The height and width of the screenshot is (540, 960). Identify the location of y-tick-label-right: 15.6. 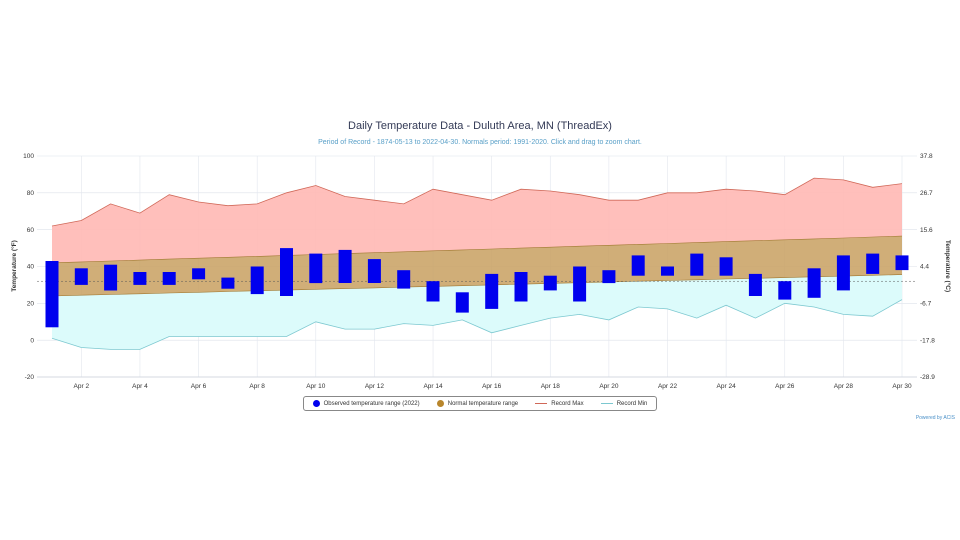
(926, 230).